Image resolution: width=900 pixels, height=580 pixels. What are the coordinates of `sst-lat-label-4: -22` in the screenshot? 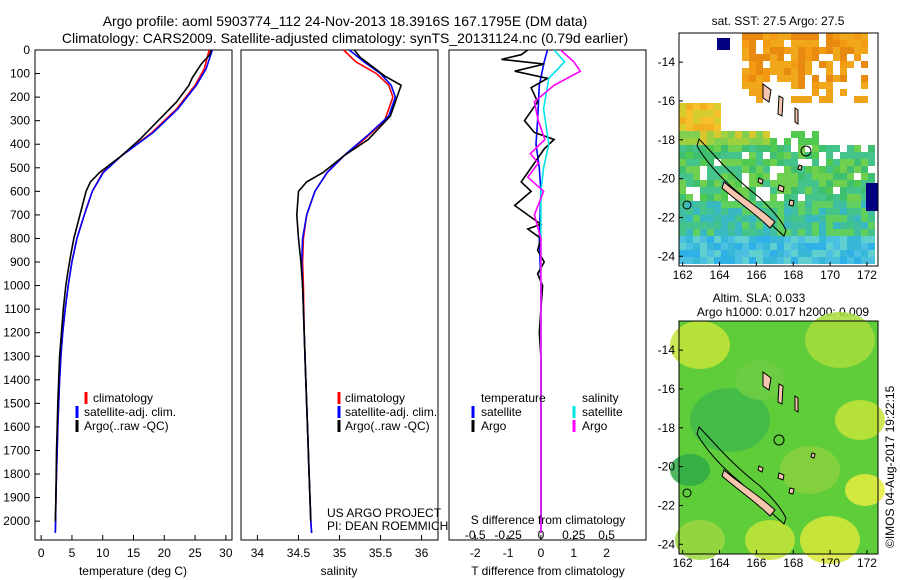 It's located at (667, 217).